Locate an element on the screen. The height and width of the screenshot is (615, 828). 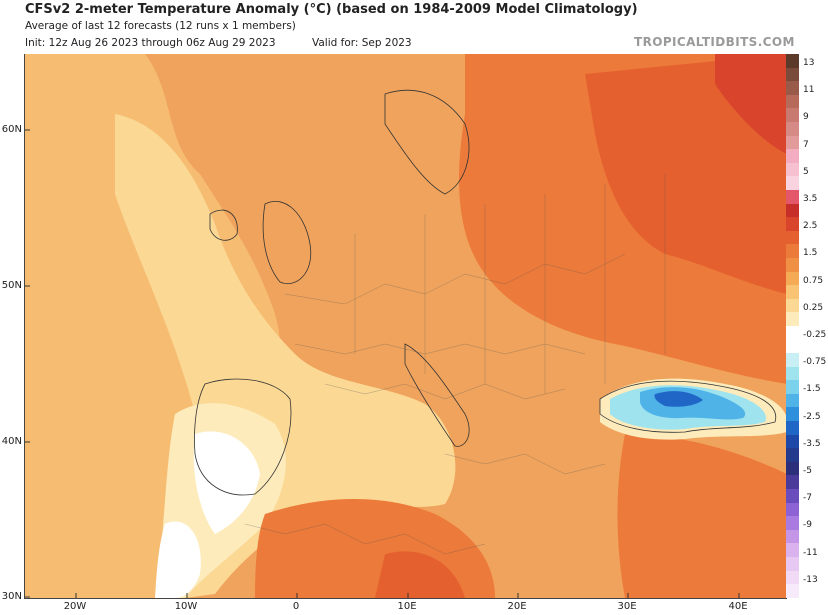
anomaly-zone-russia-warm is located at coordinates (686, 174).